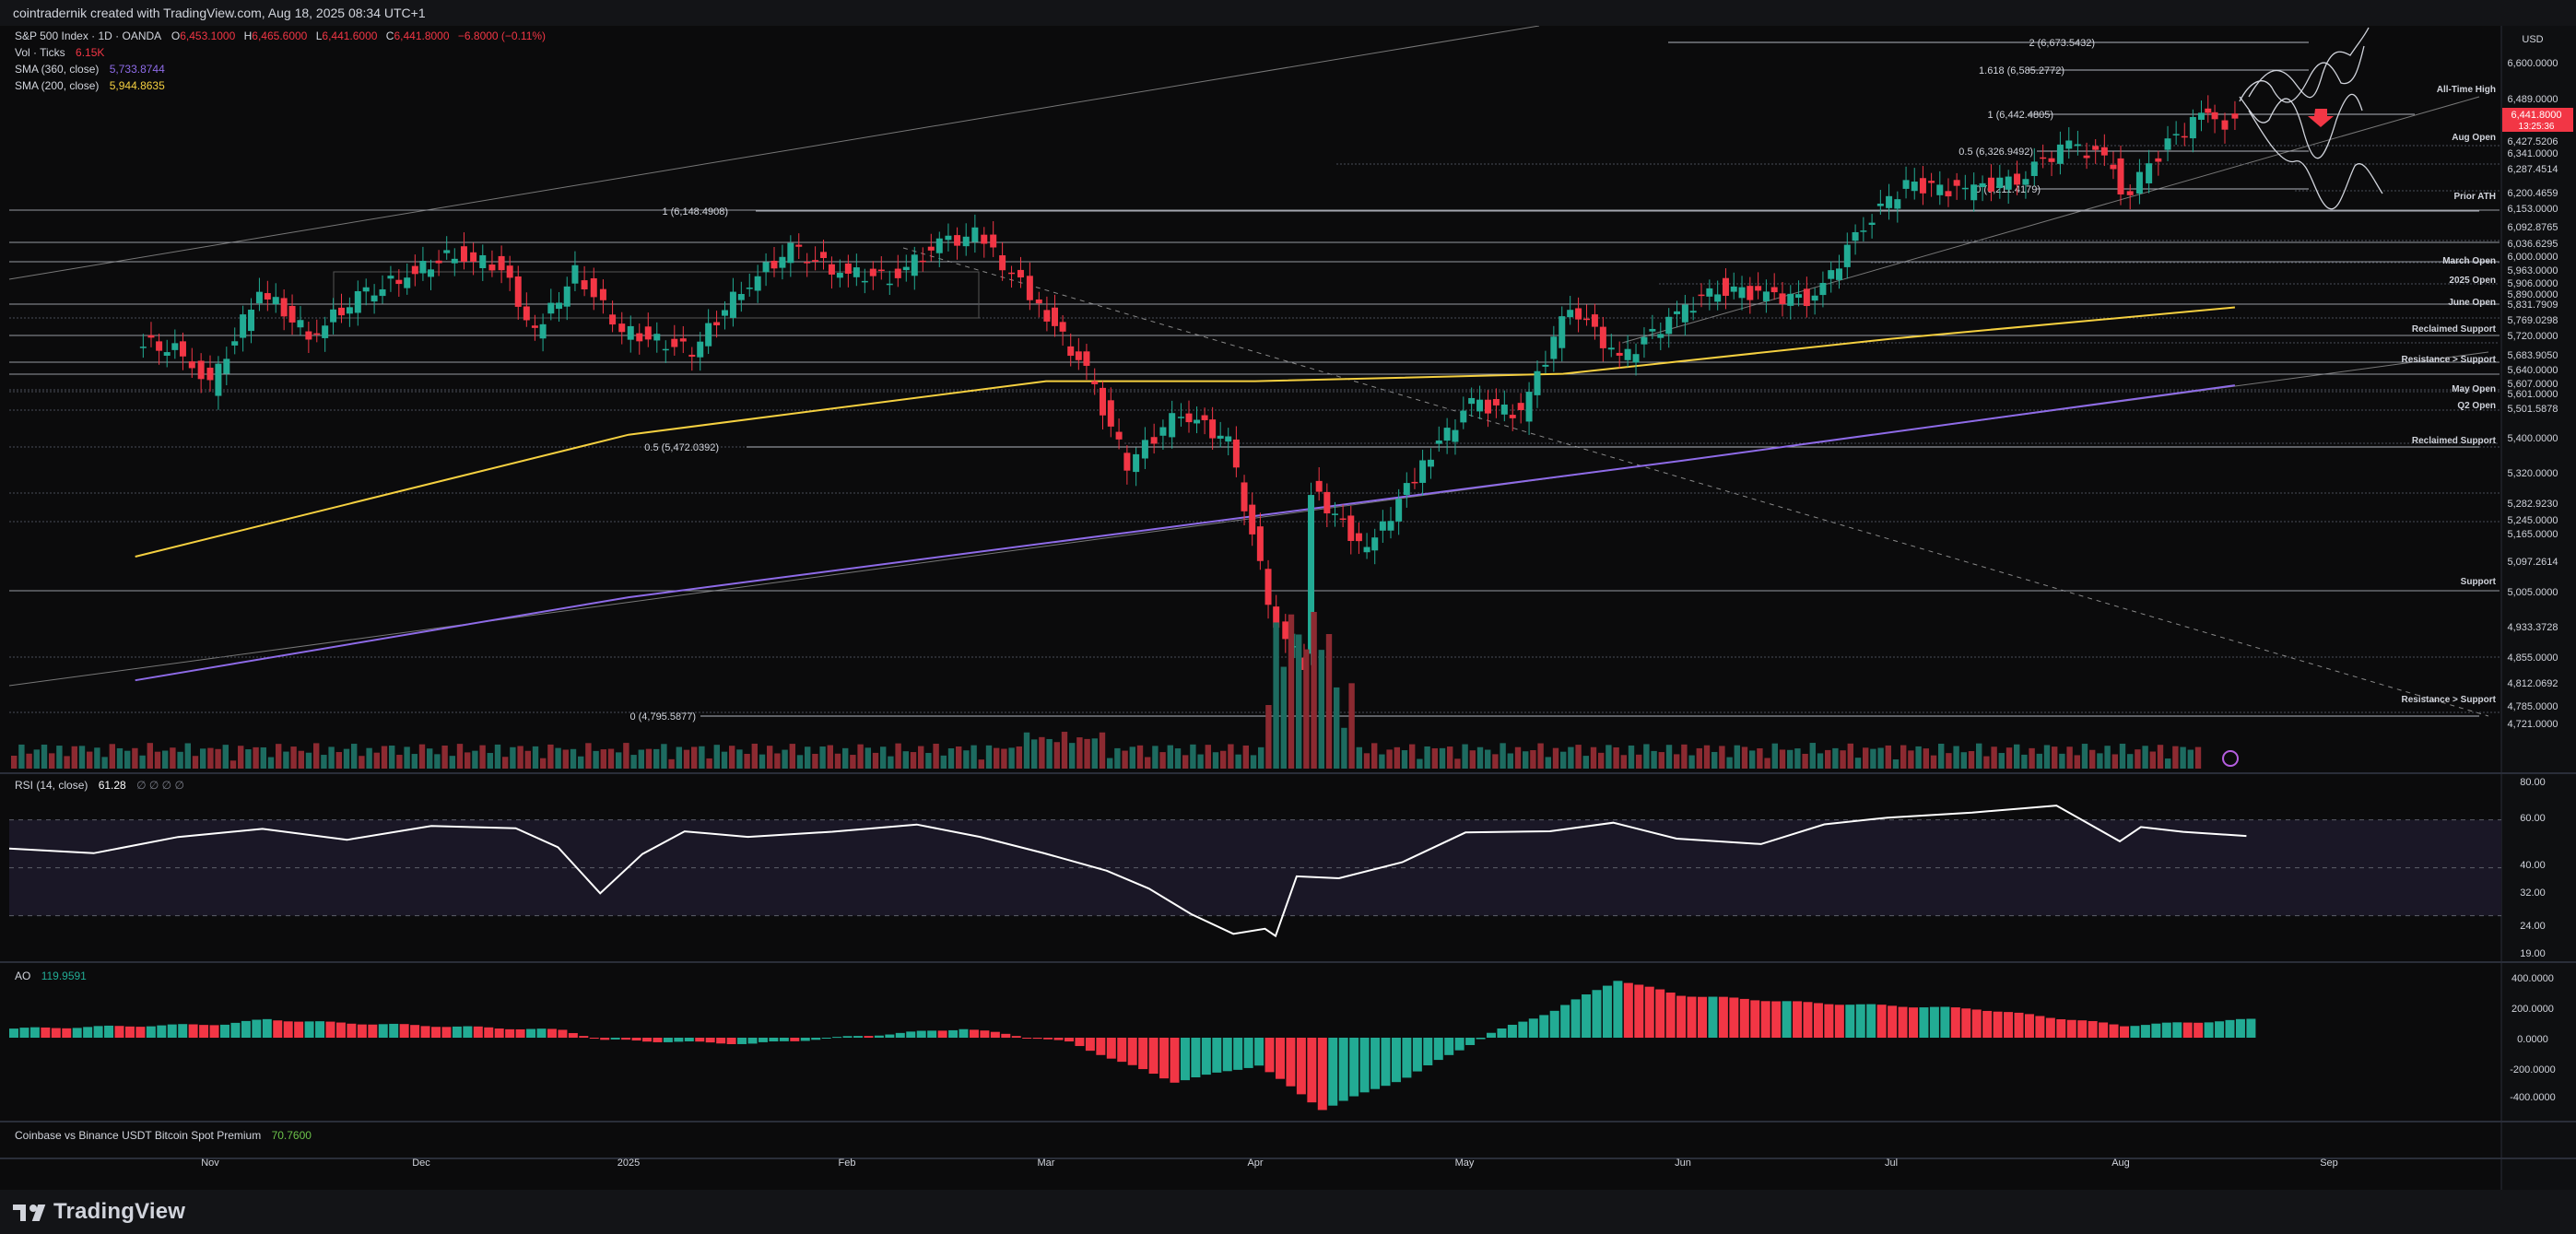  What do you see at coordinates (137, 85) in the screenshot?
I see `sma200-value: 5,944.8635` at bounding box center [137, 85].